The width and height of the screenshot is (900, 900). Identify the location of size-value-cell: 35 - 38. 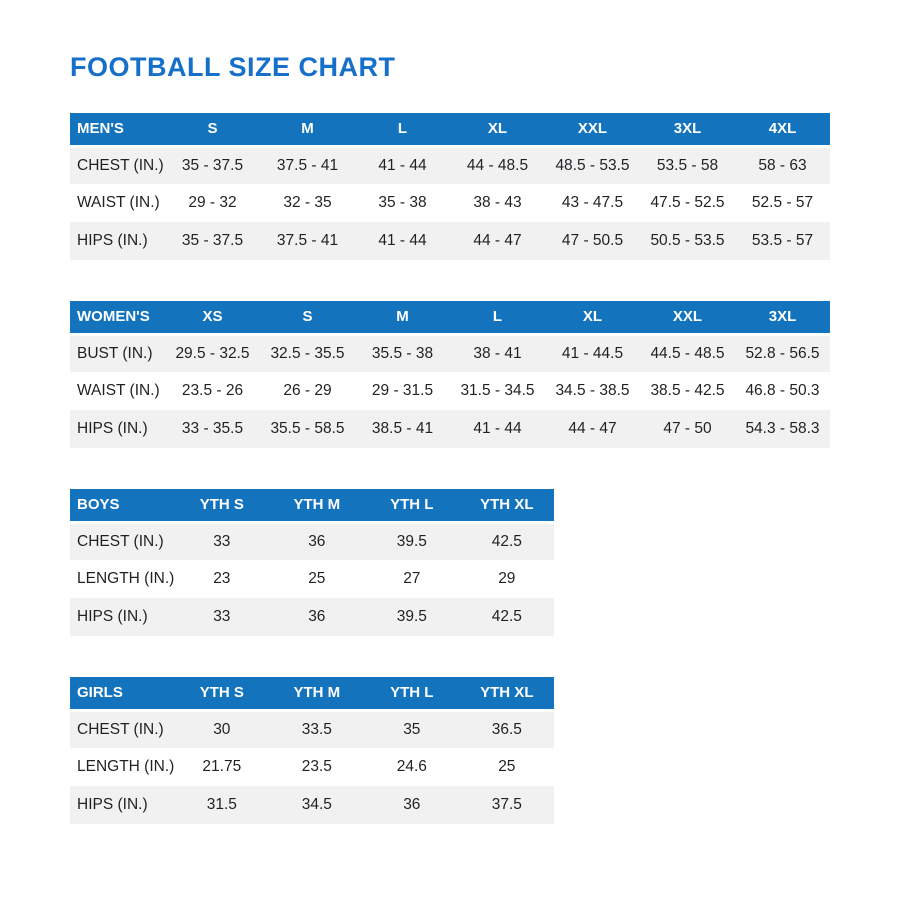
(402, 202).